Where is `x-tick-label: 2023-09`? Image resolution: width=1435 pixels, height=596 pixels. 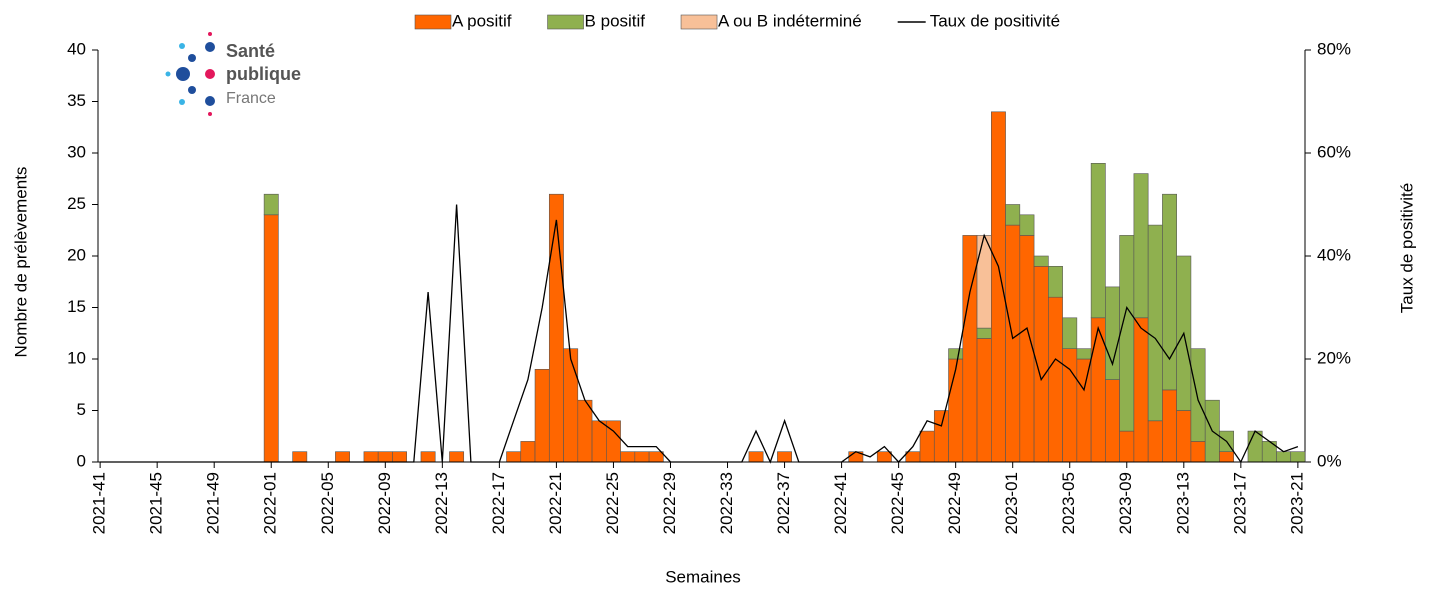
x-tick-label: 2023-09 is located at coordinates (1125, 503).